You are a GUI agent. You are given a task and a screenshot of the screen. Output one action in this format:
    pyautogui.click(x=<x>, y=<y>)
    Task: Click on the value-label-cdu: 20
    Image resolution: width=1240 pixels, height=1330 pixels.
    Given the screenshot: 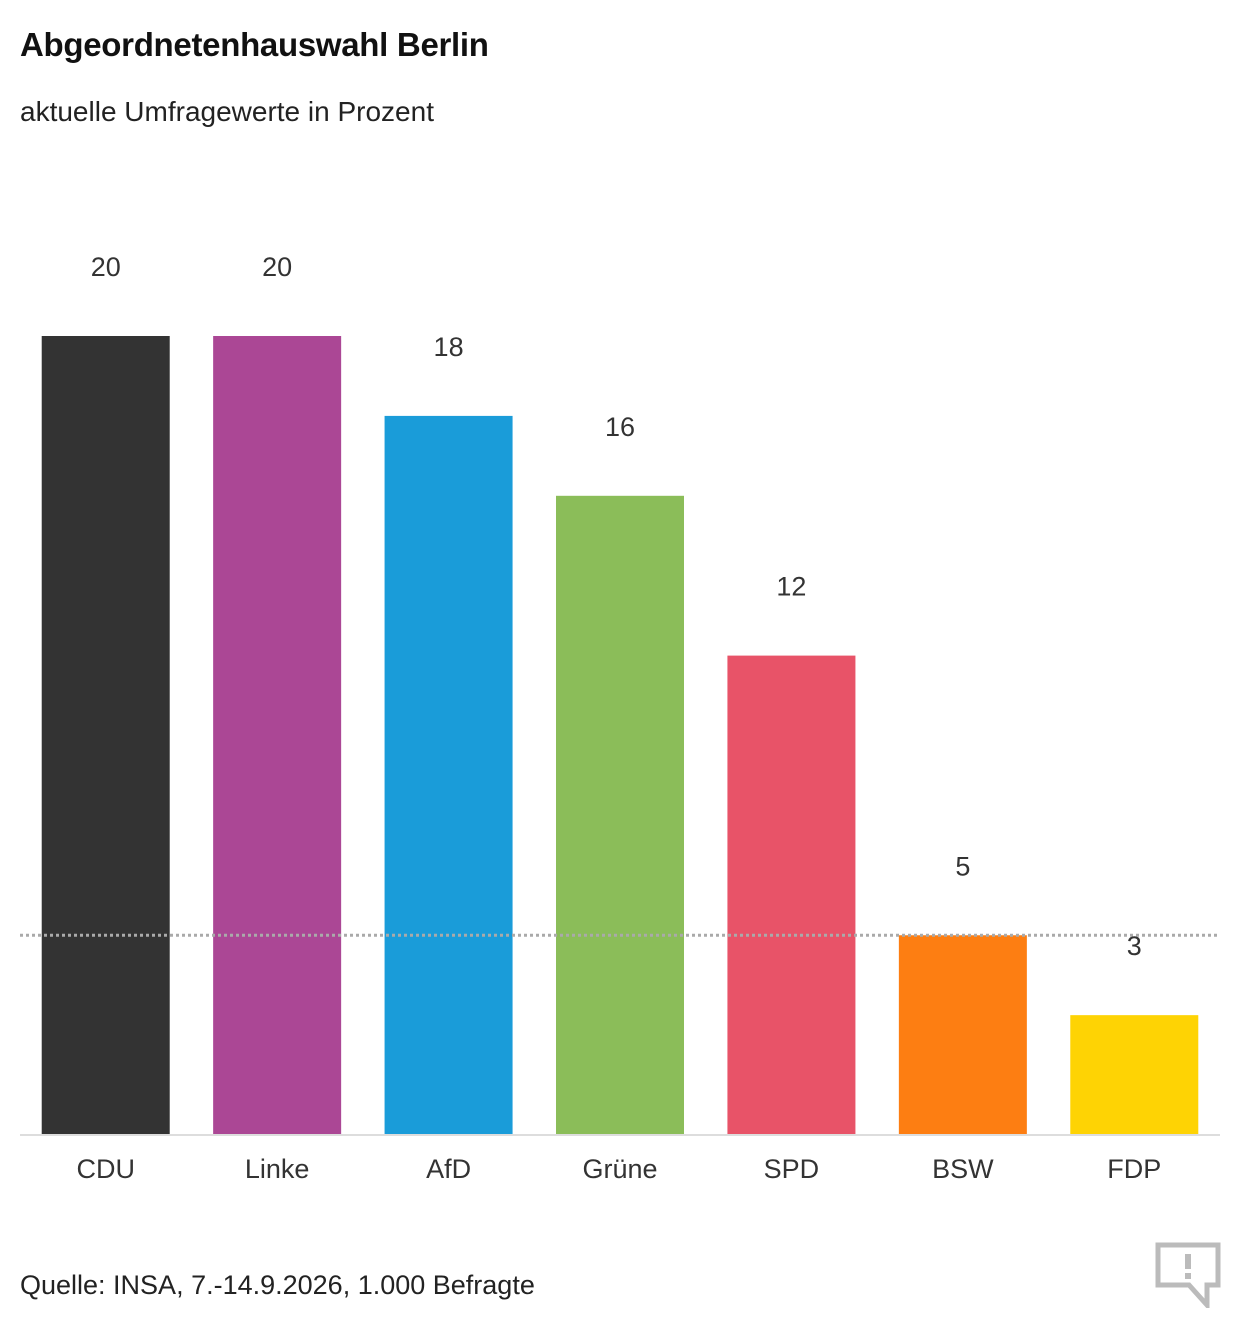 What is the action you would take?
    pyautogui.click(x=106, y=267)
    